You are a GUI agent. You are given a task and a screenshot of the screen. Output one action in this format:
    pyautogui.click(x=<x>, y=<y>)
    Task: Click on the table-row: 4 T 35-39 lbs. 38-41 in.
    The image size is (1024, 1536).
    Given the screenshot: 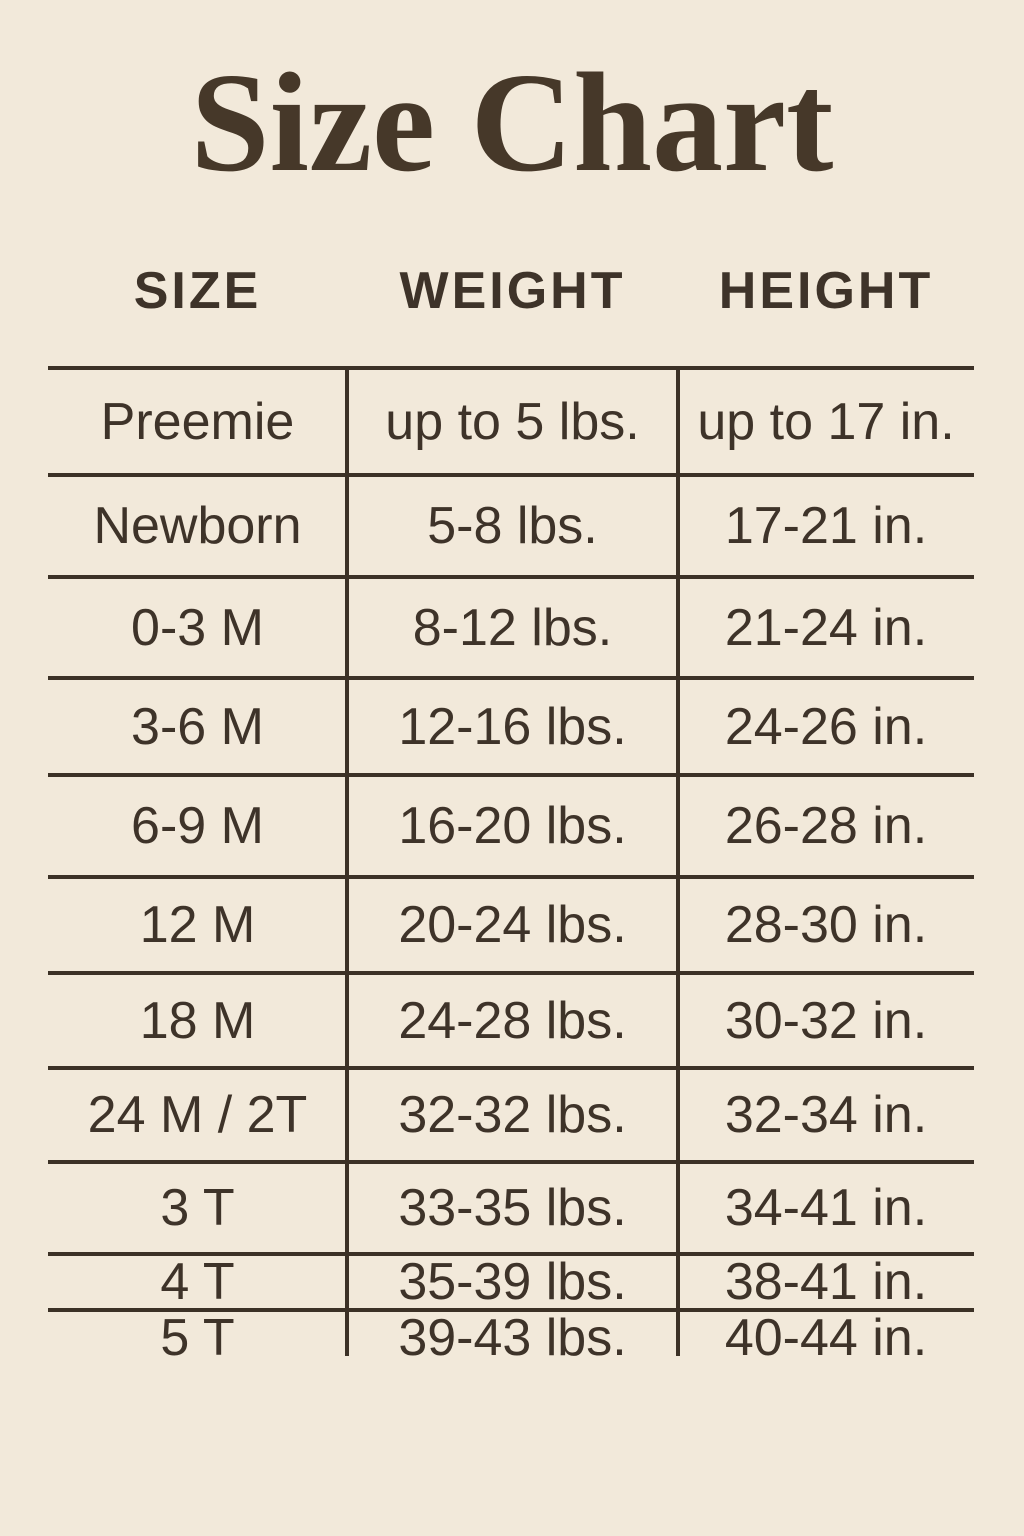 What is the action you would take?
    pyautogui.click(x=511, y=1283)
    